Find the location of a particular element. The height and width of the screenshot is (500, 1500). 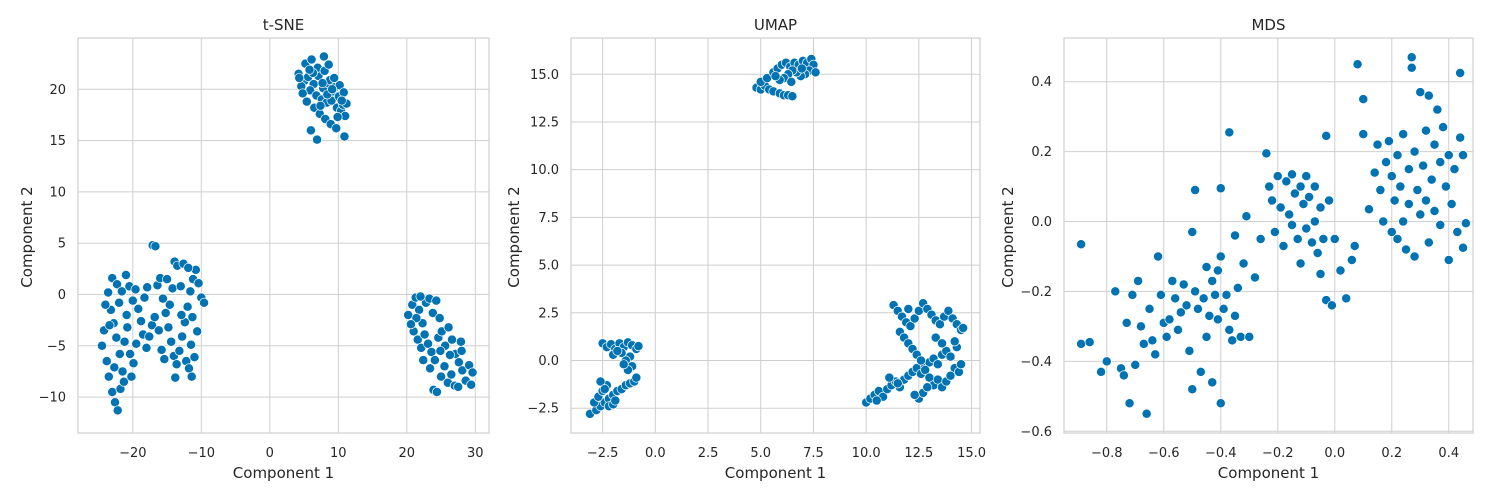

umap-x-tick-label: 2.5 is located at coordinates (708, 453).